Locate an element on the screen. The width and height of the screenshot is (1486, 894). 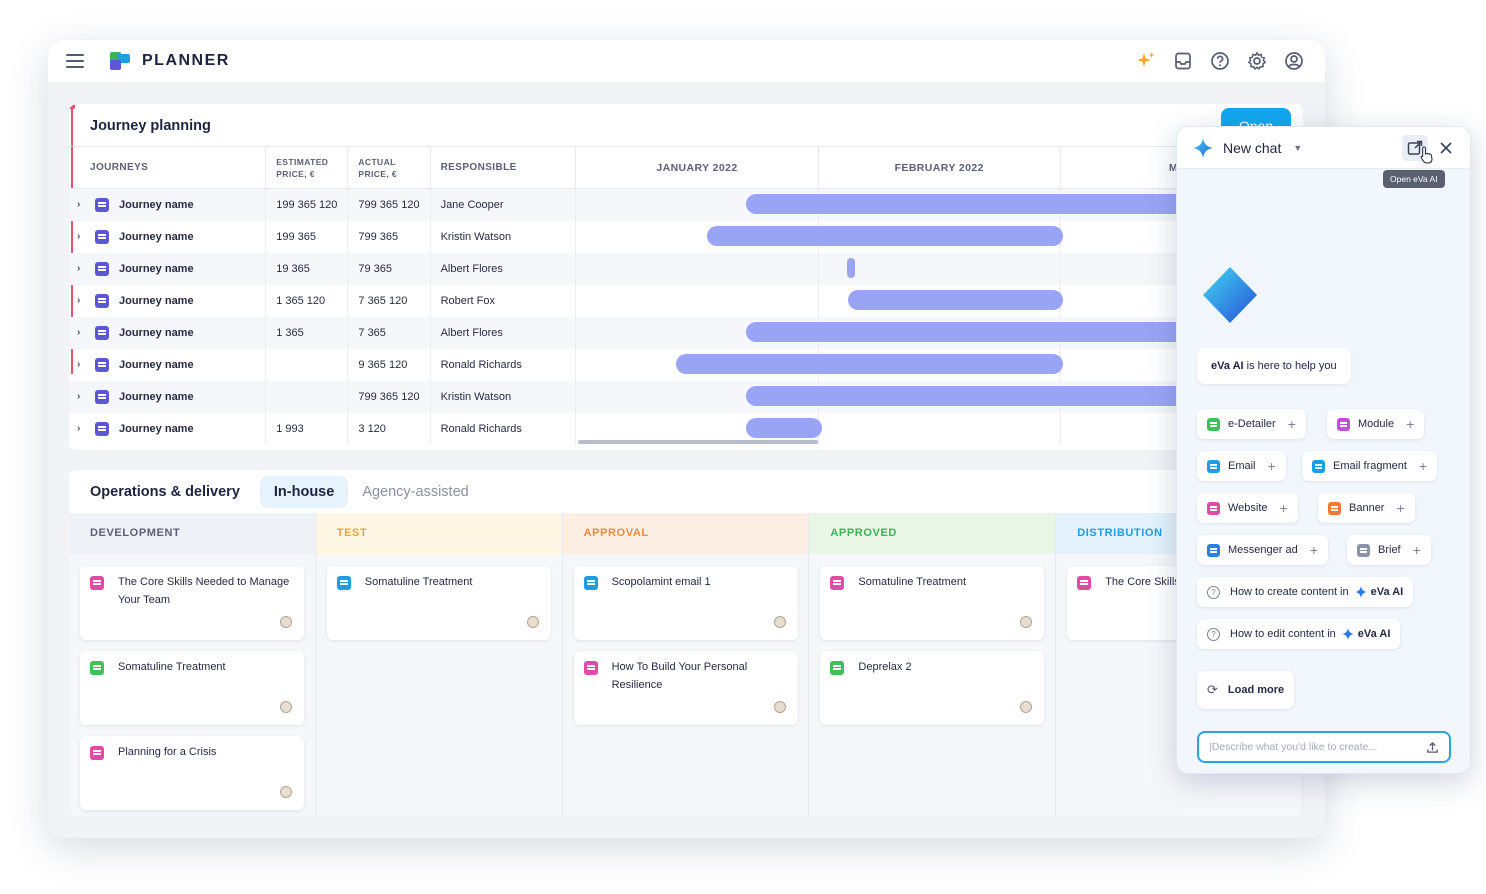
prompt-input is located at coordinates (1317, 747).